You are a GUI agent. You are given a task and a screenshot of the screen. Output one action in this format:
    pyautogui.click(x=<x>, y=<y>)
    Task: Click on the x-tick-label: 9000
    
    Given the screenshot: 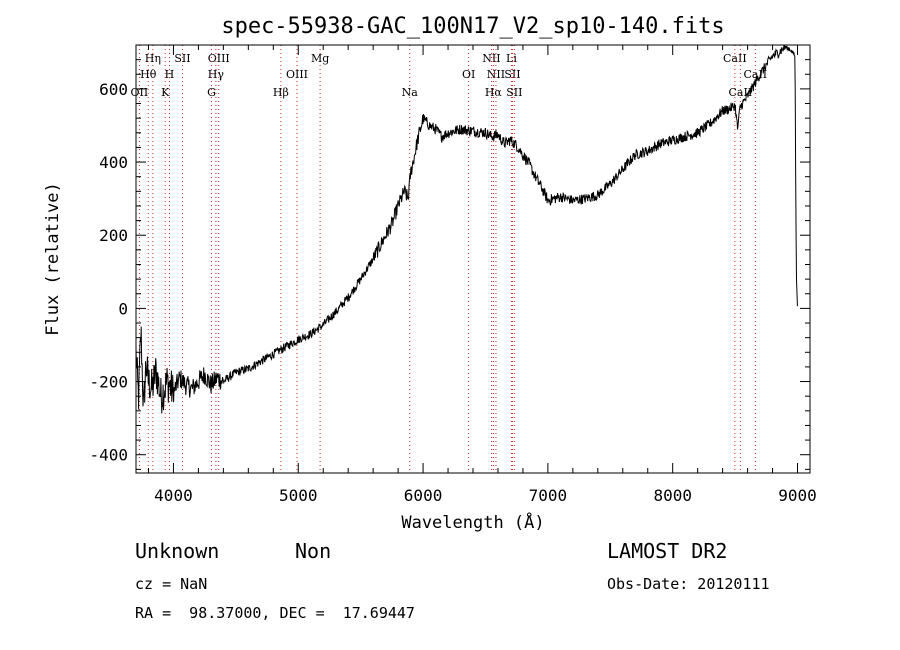 What is the action you would take?
    pyautogui.click(x=797, y=495)
    